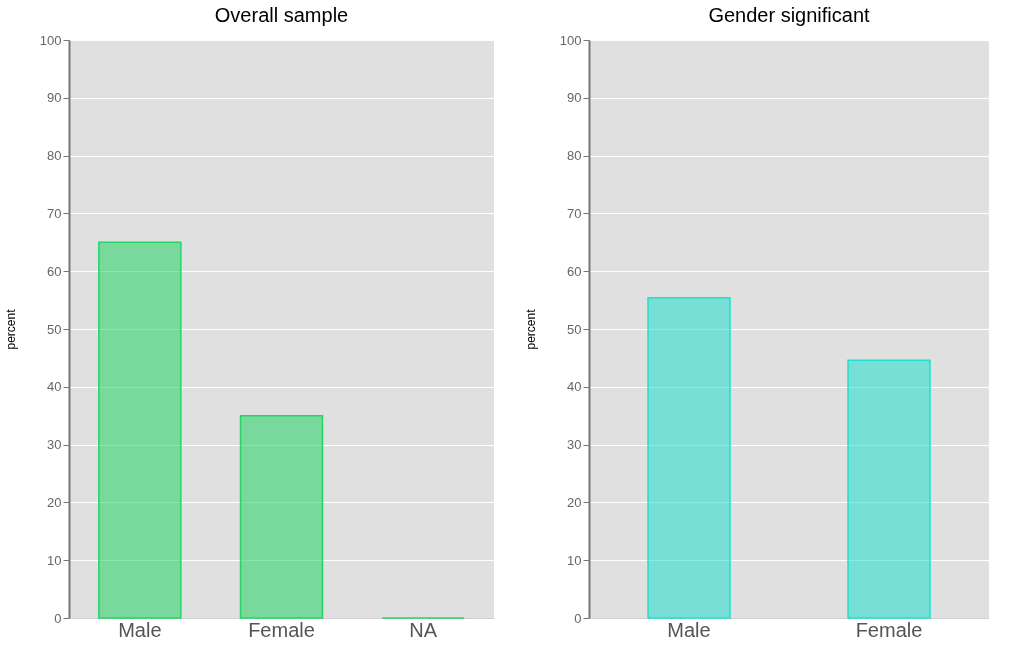 Image resolution: width=1018 pixels, height=670 pixels. I want to click on chart-title: Gender significant, so click(789, 15).